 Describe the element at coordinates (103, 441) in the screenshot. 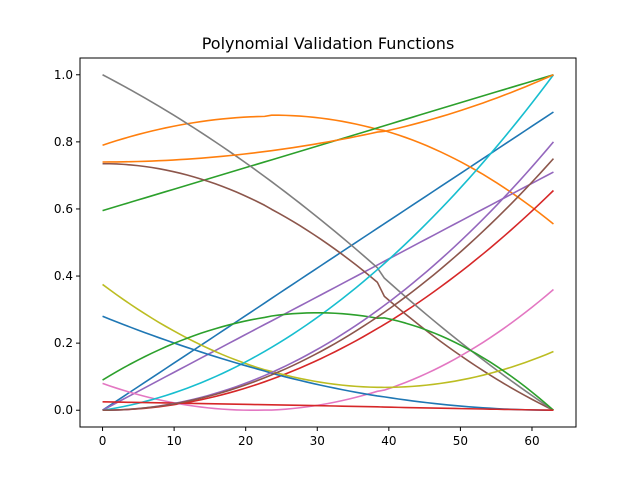

I see `x-tick-label: 0` at that location.